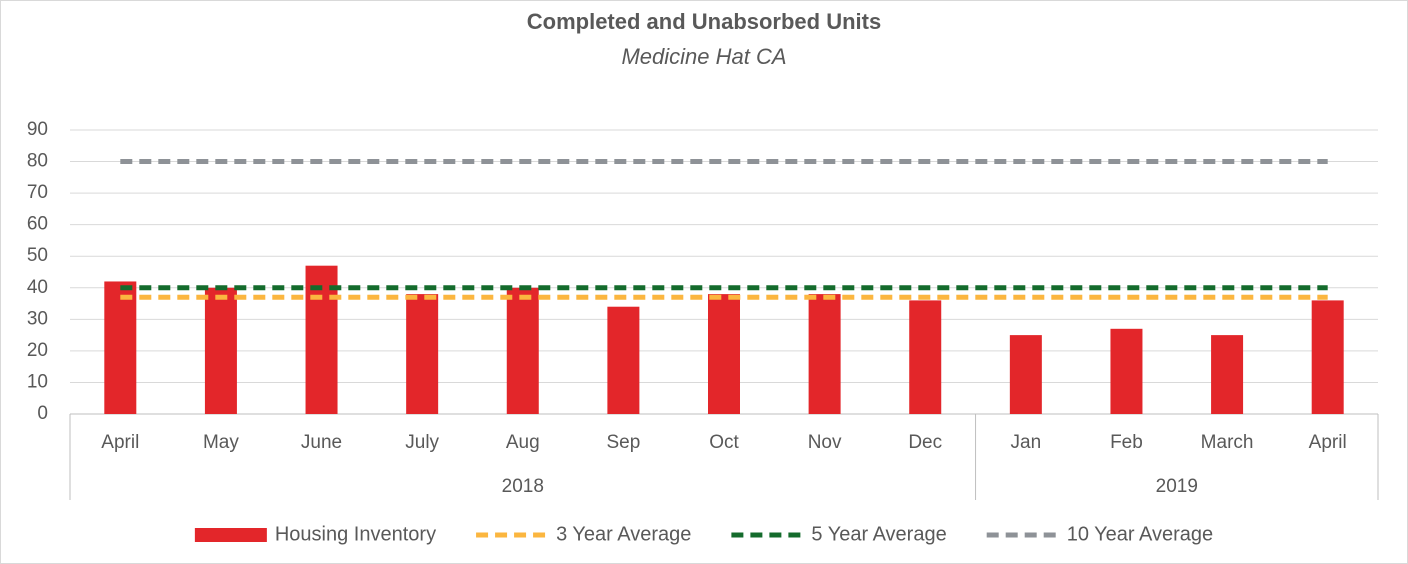 The width and height of the screenshot is (1408, 564). I want to click on y-tick-label: 0, so click(42, 413).